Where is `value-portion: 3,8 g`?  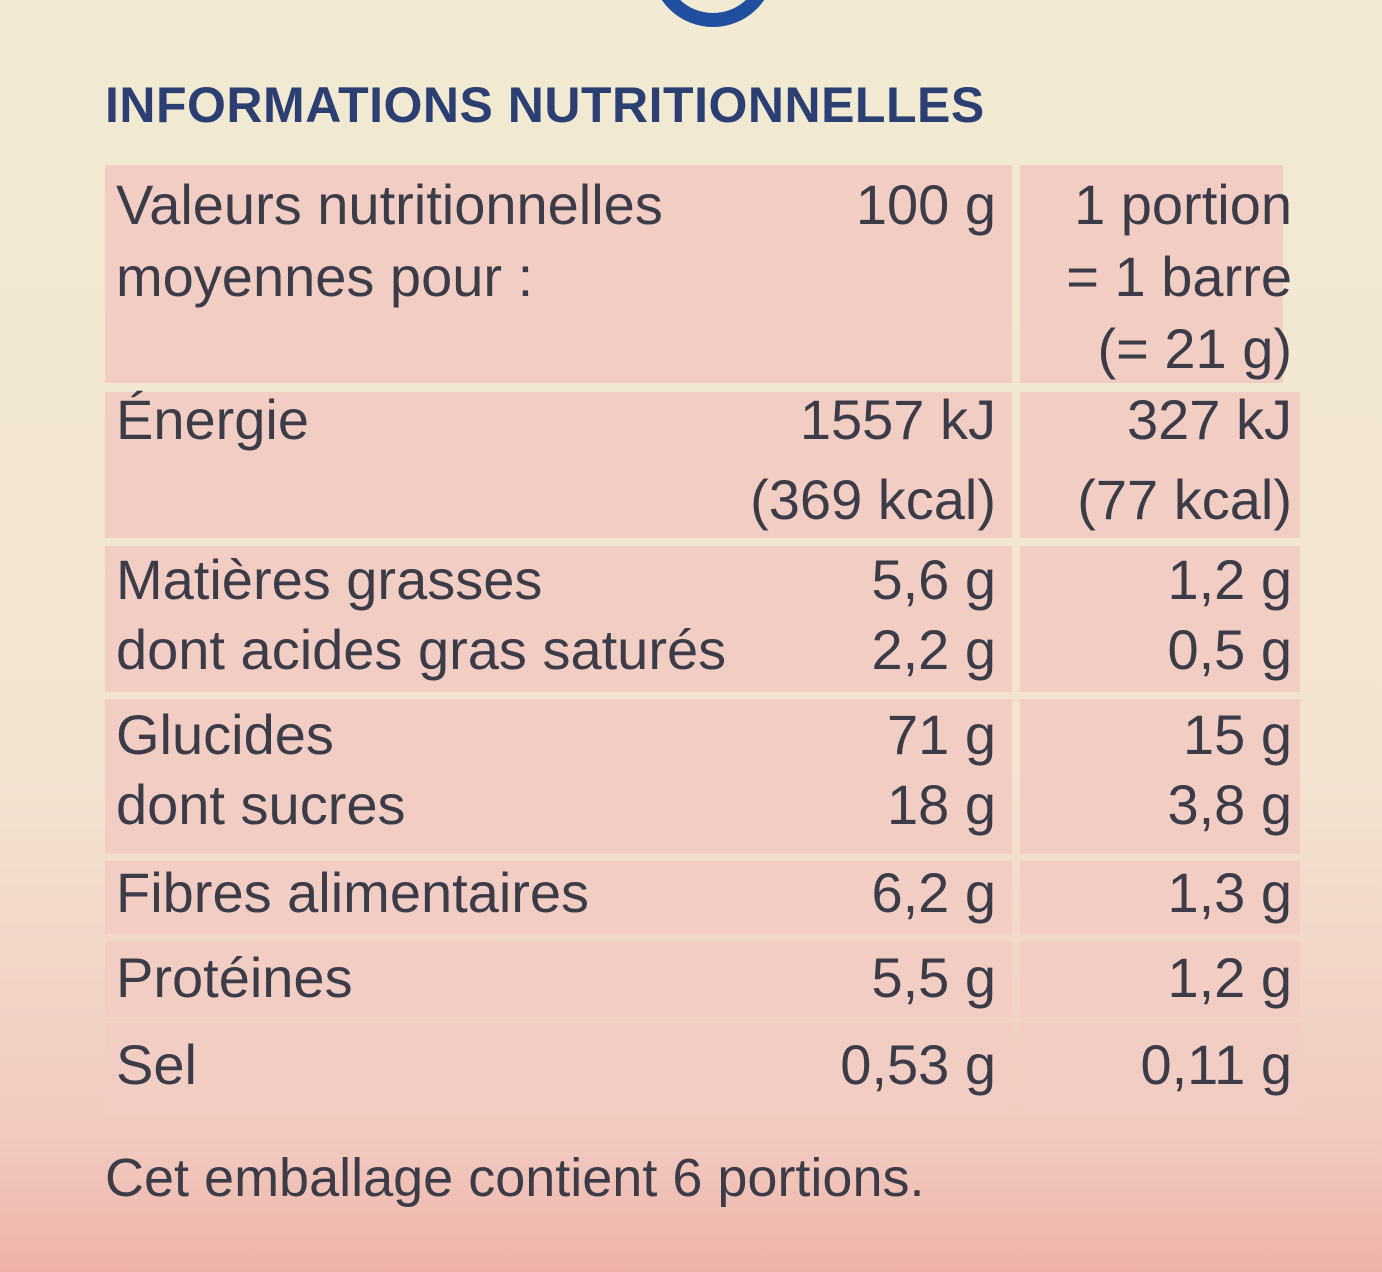 value-portion: 3,8 g is located at coordinates (1229, 804).